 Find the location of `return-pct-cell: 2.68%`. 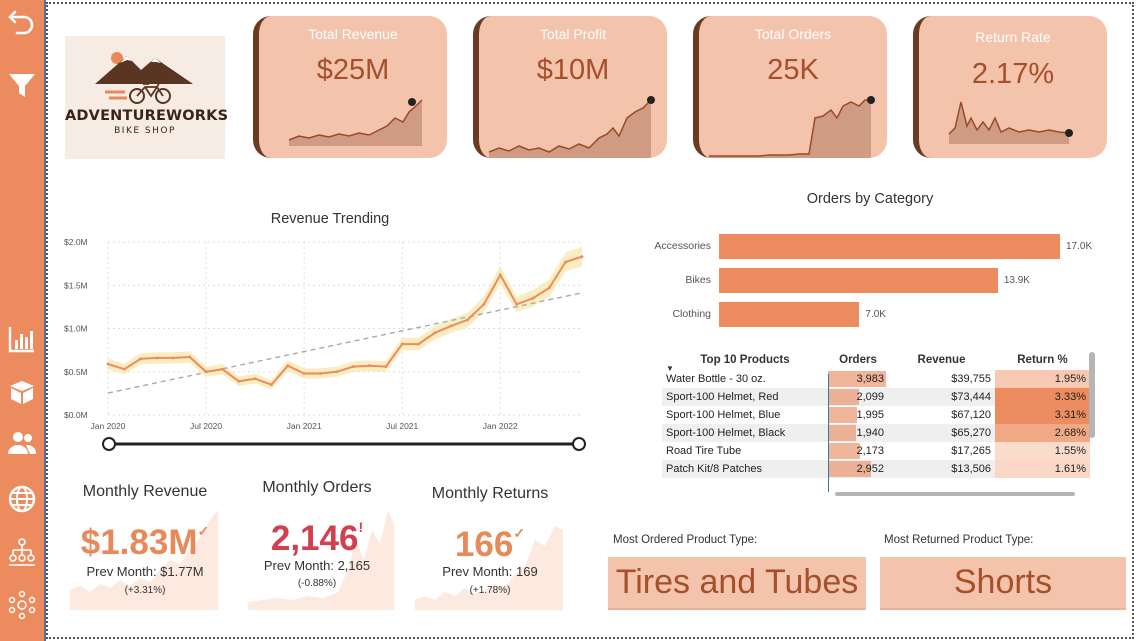

return-pct-cell: 2.68% is located at coordinates (1042, 433).